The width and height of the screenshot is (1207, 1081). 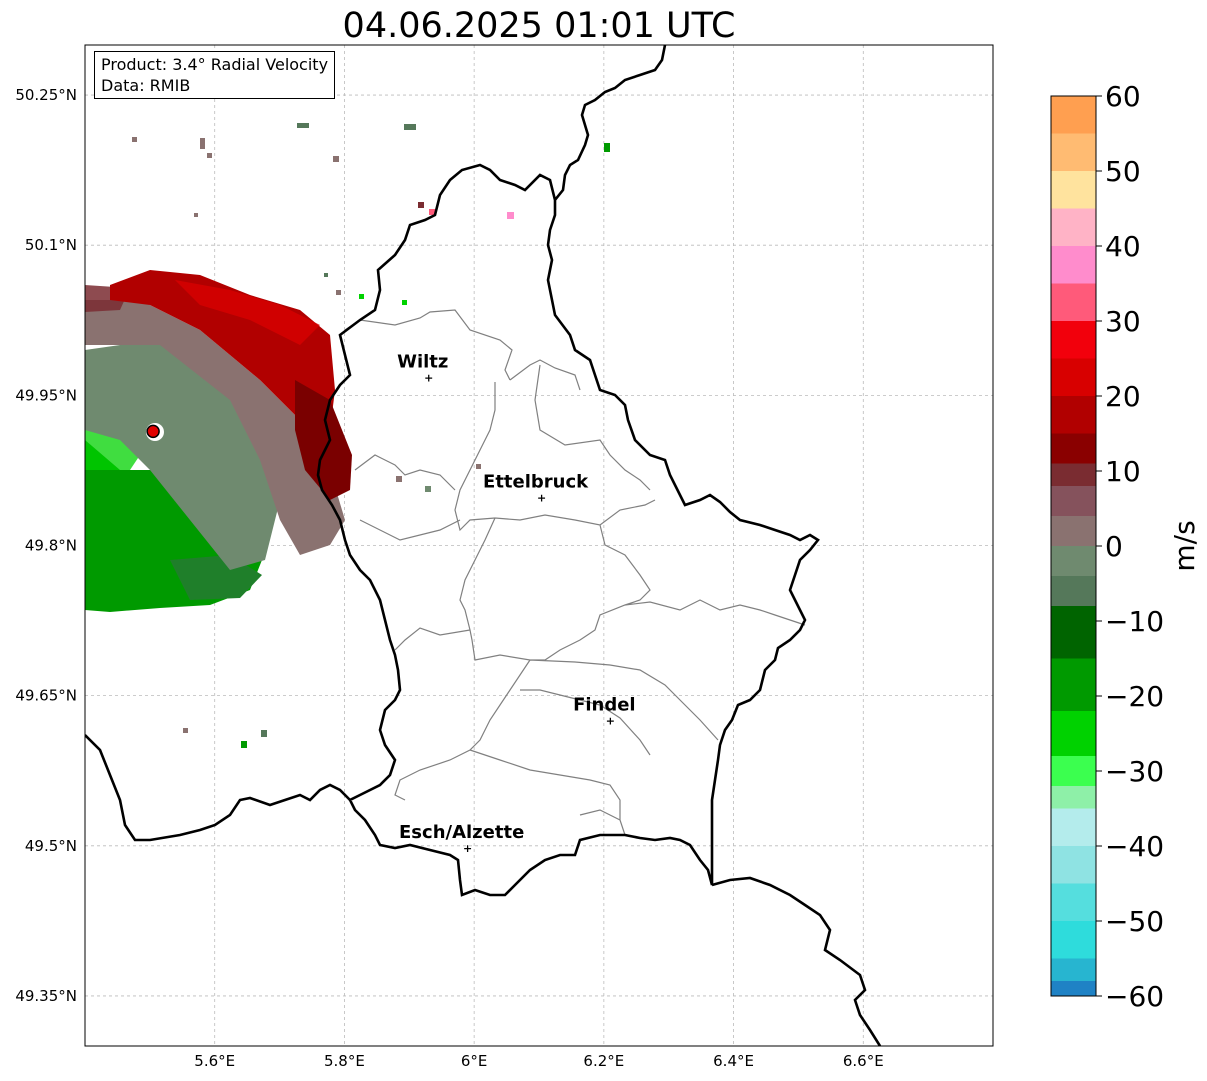 I want to click on germany-france-border, so click(x=796, y=961).